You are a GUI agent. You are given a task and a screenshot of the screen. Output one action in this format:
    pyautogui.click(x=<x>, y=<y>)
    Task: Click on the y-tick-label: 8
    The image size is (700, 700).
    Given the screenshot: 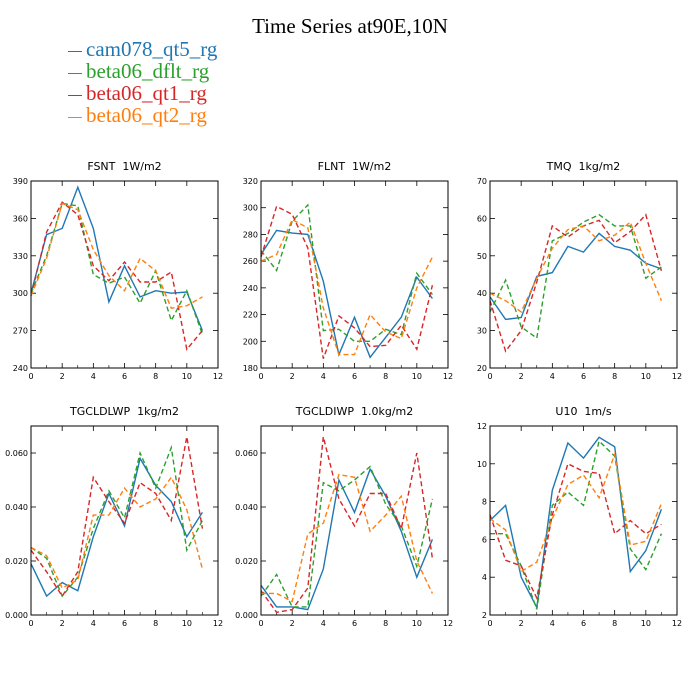 What is the action you would take?
    pyautogui.click(x=484, y=502)
    